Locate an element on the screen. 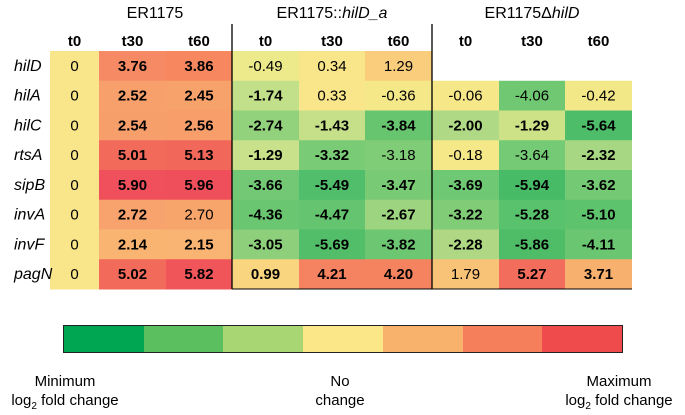 This screenshot has width=685, height=415. cell-value-label: -0.42 is located at coordinates (598, 96).